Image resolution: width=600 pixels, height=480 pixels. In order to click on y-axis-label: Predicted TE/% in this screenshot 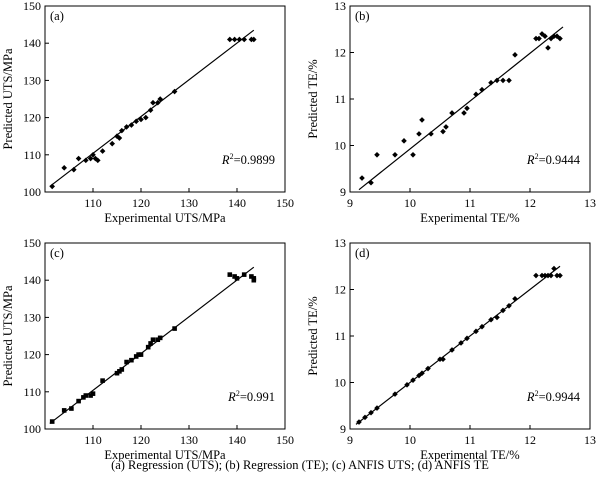, I will do `click(313, 335)`.